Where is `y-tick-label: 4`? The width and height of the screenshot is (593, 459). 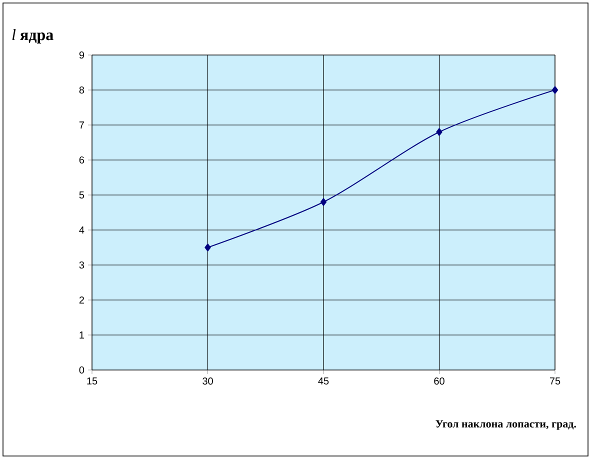 y-tick-label: 4 is located at coordinates (81, 230).